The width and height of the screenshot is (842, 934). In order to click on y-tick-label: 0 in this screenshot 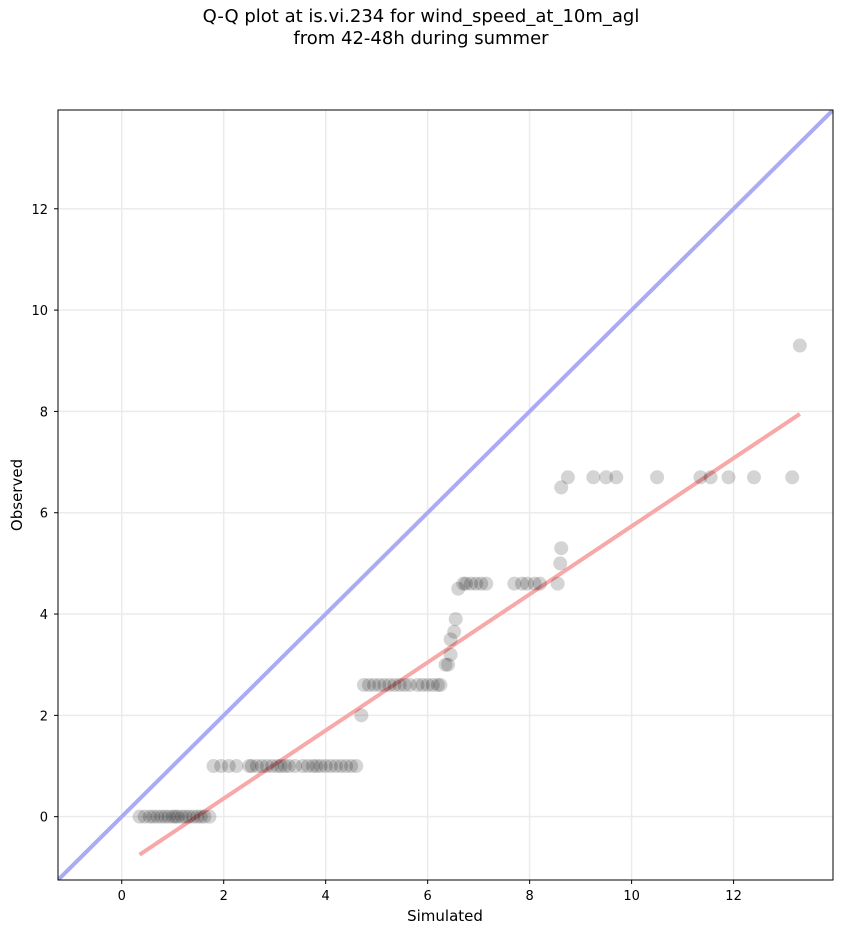, I will do `click(44, 818)`.